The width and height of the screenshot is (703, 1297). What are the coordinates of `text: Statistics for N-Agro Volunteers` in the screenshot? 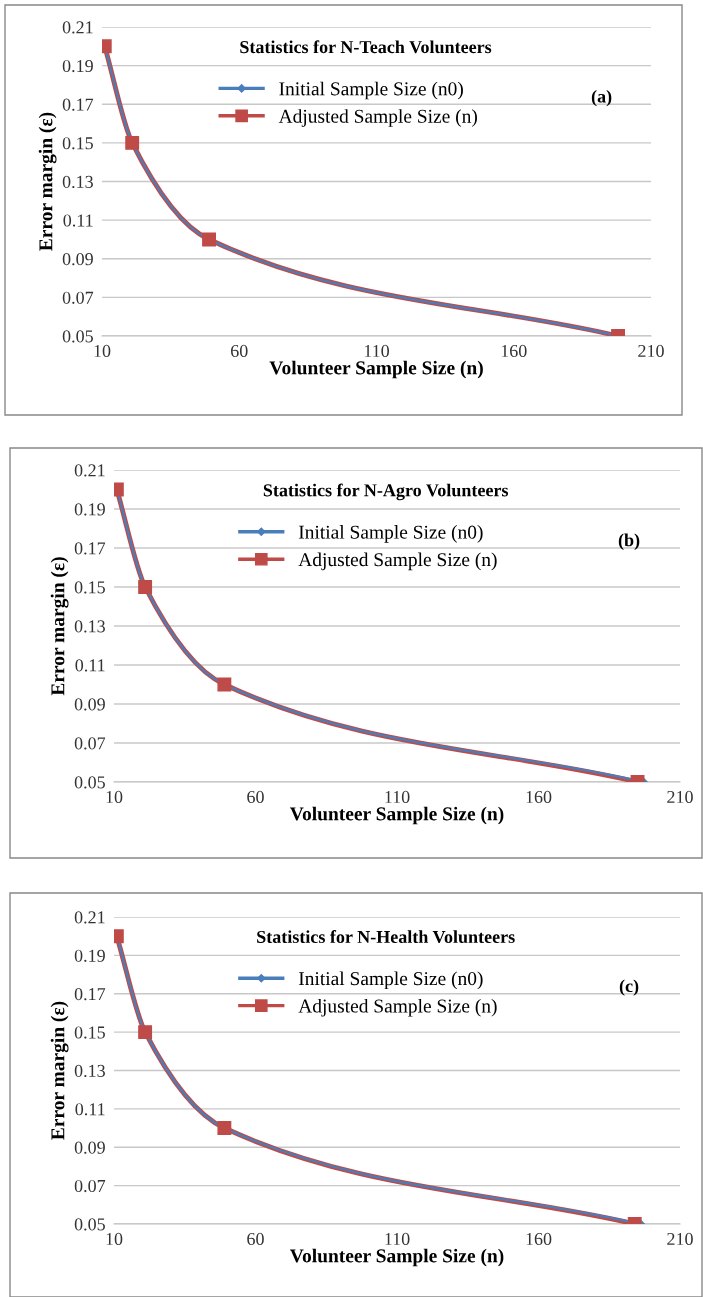 It's located at (386, 492).